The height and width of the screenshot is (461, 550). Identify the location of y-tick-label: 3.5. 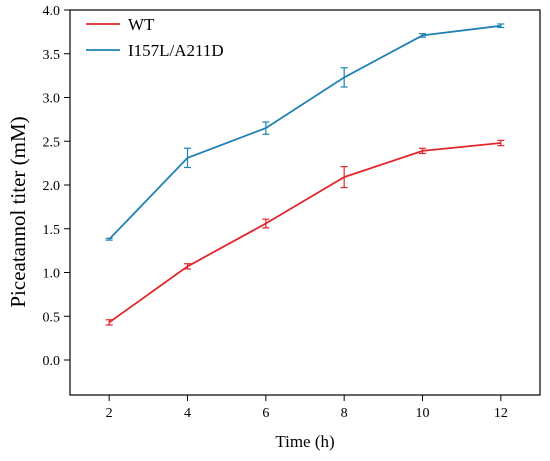
(52, 55).